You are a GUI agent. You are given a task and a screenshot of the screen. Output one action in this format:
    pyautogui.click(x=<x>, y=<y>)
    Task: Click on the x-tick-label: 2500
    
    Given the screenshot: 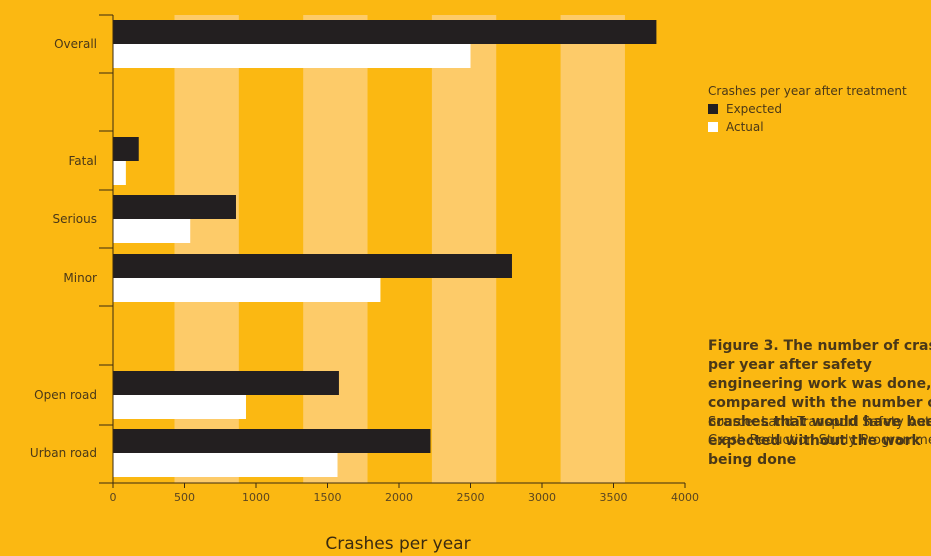 What is the action you would take?
    pyautogui.click(x=471, y=497)
    